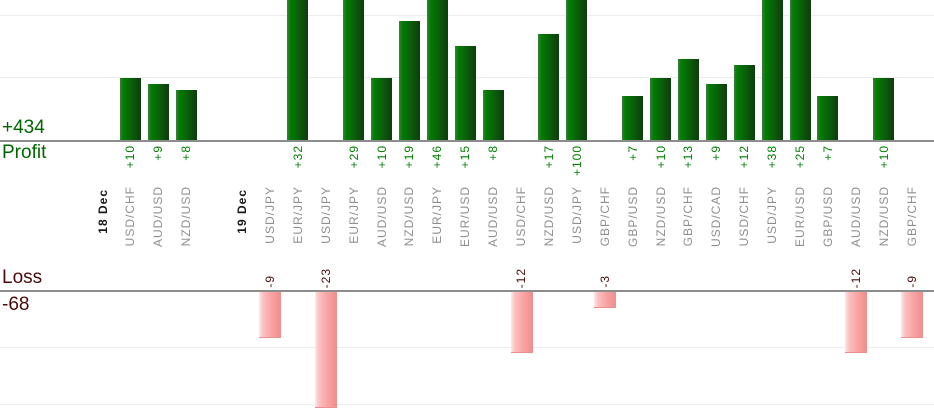 The height and width of the screenshot is (420, 934). What do you see at coordinates (548, 157) in the screenshot?
I see `profit-value-label: +17` at bounding box center [548, 157].